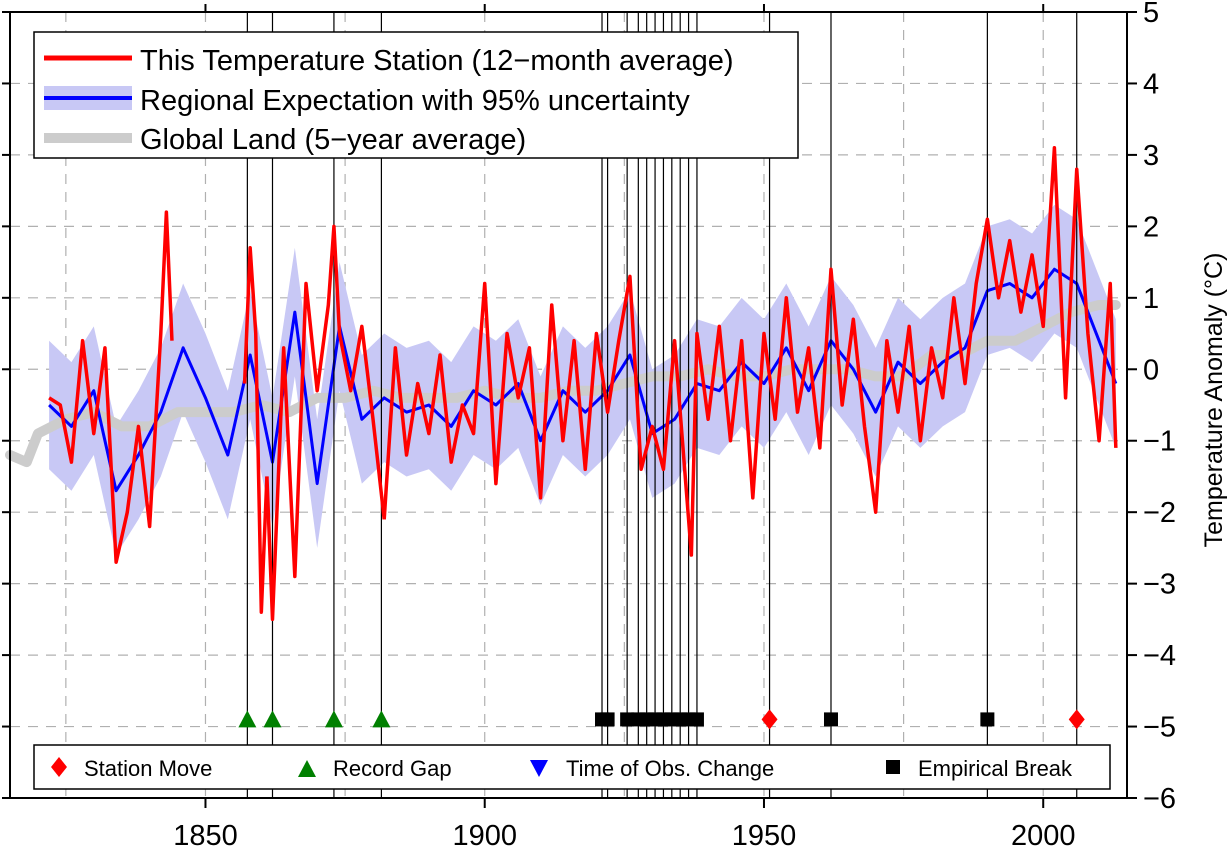 This screenshot has width=1232, height=853. I want to click on y-tick-label: −3, so click(1159, 585).